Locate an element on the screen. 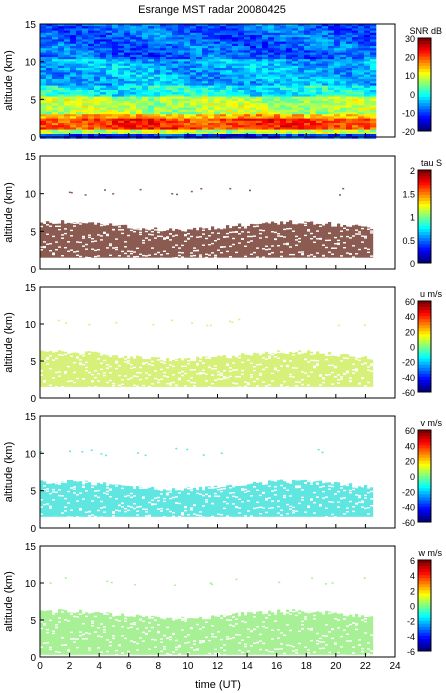 This screenshot has height=693, width=446. colorbar-tick-label: 30 is located at coordinates (410, 39).